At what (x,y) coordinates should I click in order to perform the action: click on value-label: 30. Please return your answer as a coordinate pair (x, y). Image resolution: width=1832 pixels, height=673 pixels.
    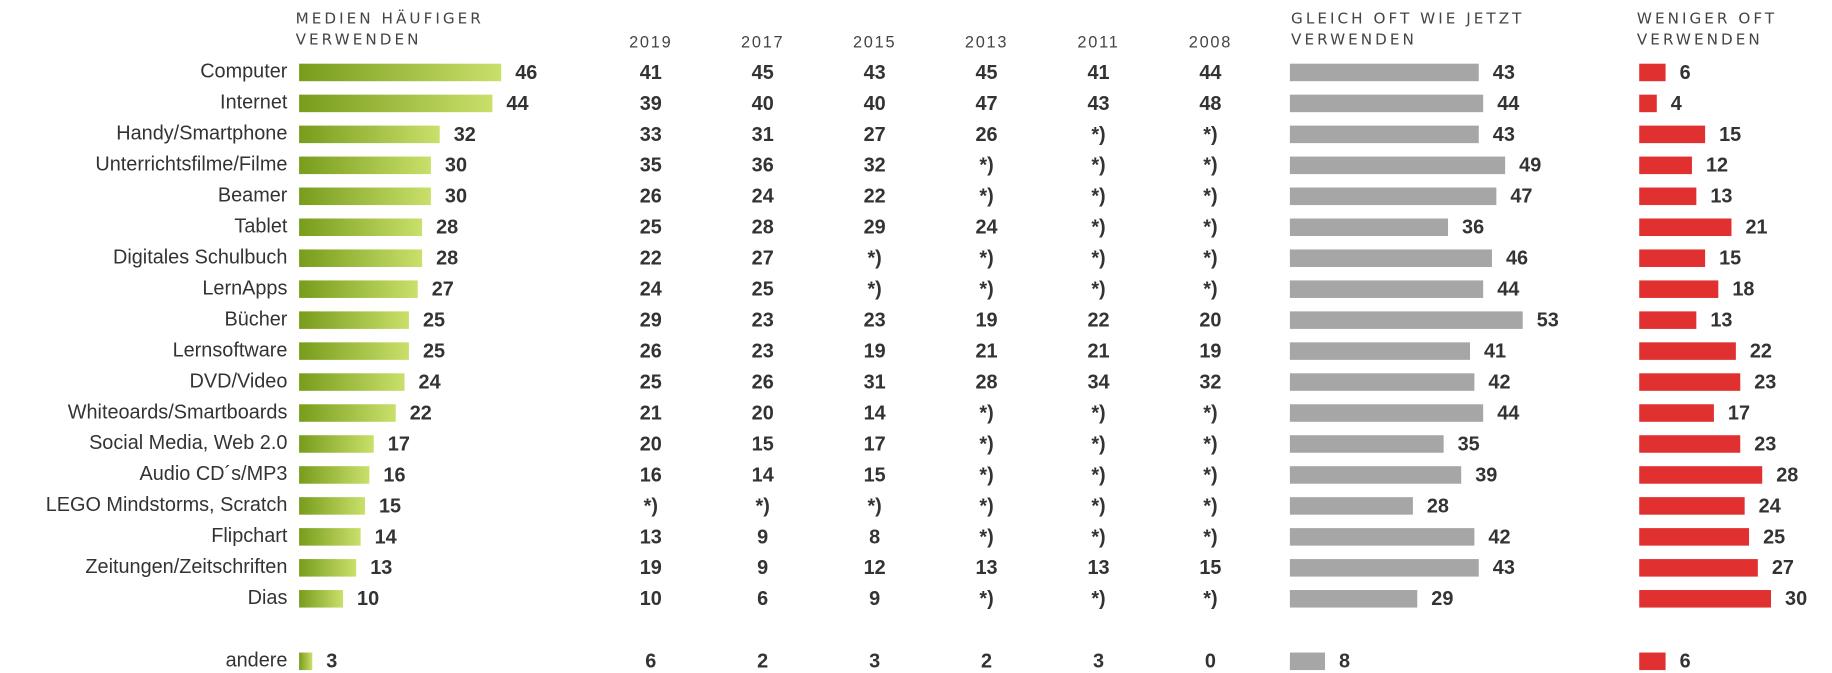
    Looking at the image, I should click on (456, 166).